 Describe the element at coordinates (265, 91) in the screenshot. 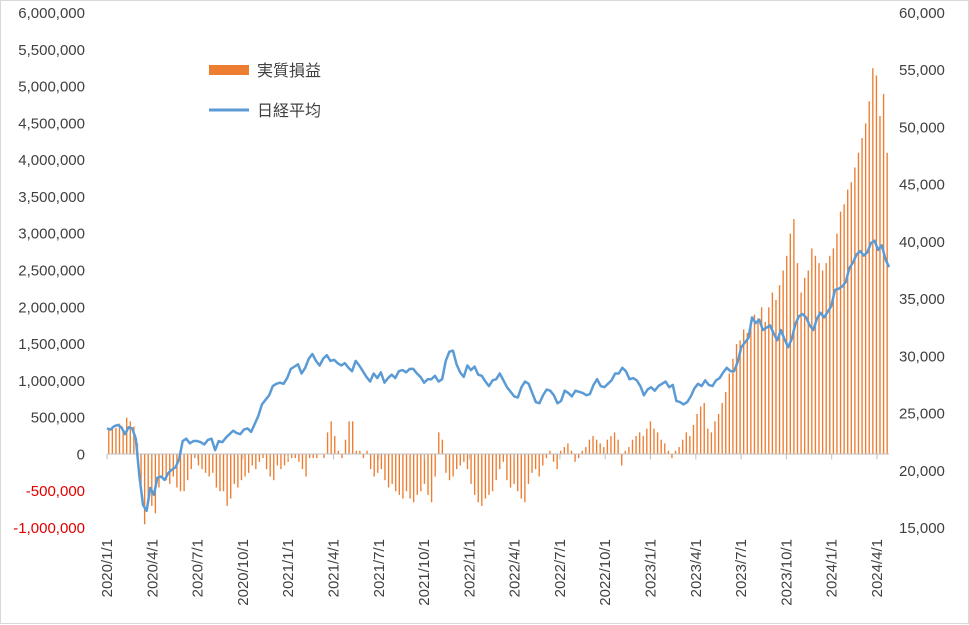

I see `legend: 実質損益 日経平均` at that location.